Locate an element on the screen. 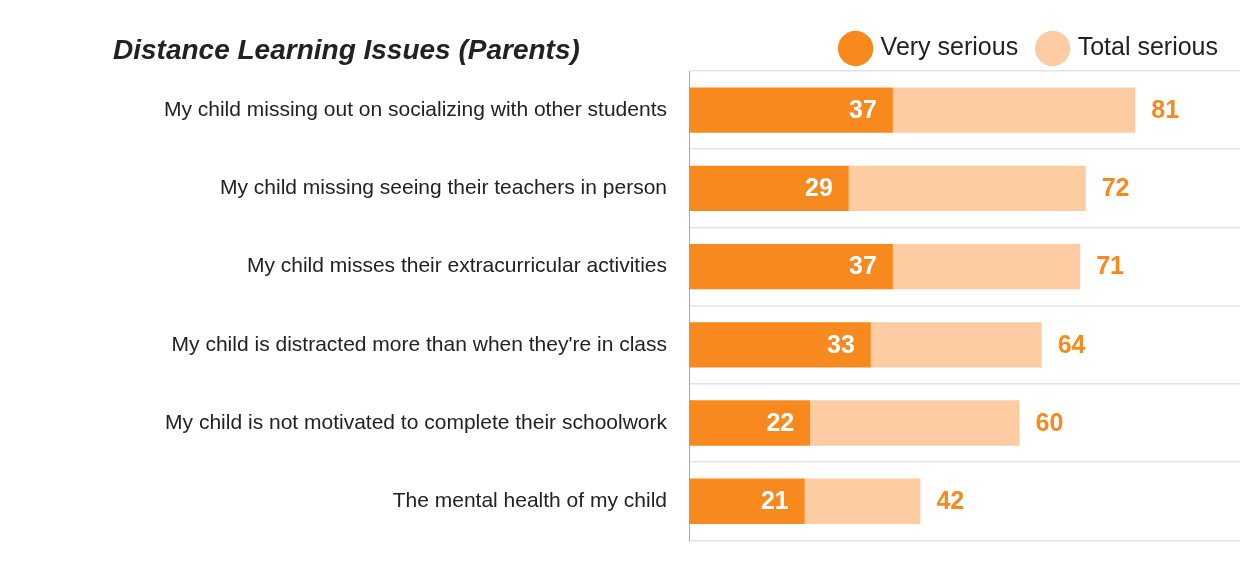 The width and height of the screenshot is (1257, 575). data-label: 21 is located at coordinates (774, 500).